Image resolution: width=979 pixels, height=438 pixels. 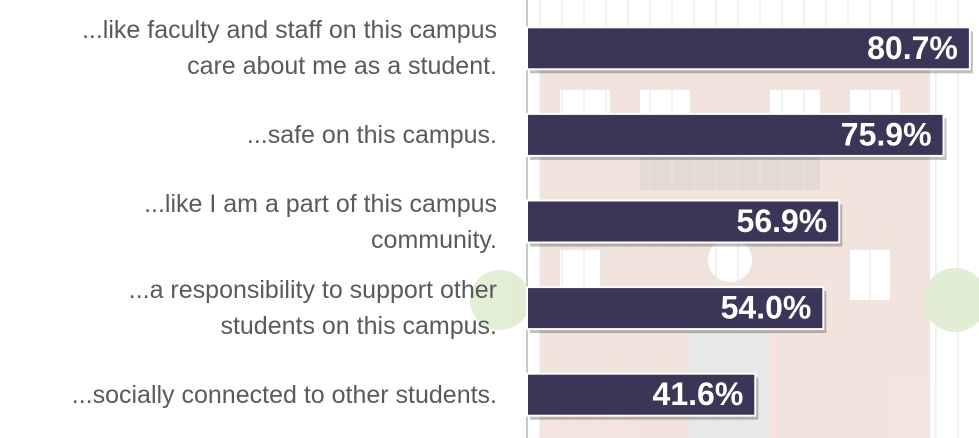 What do you see at coordinates (886, 134) in the screenshot?
I see `value-label: 75.9%` at bounding box center [886, 134].